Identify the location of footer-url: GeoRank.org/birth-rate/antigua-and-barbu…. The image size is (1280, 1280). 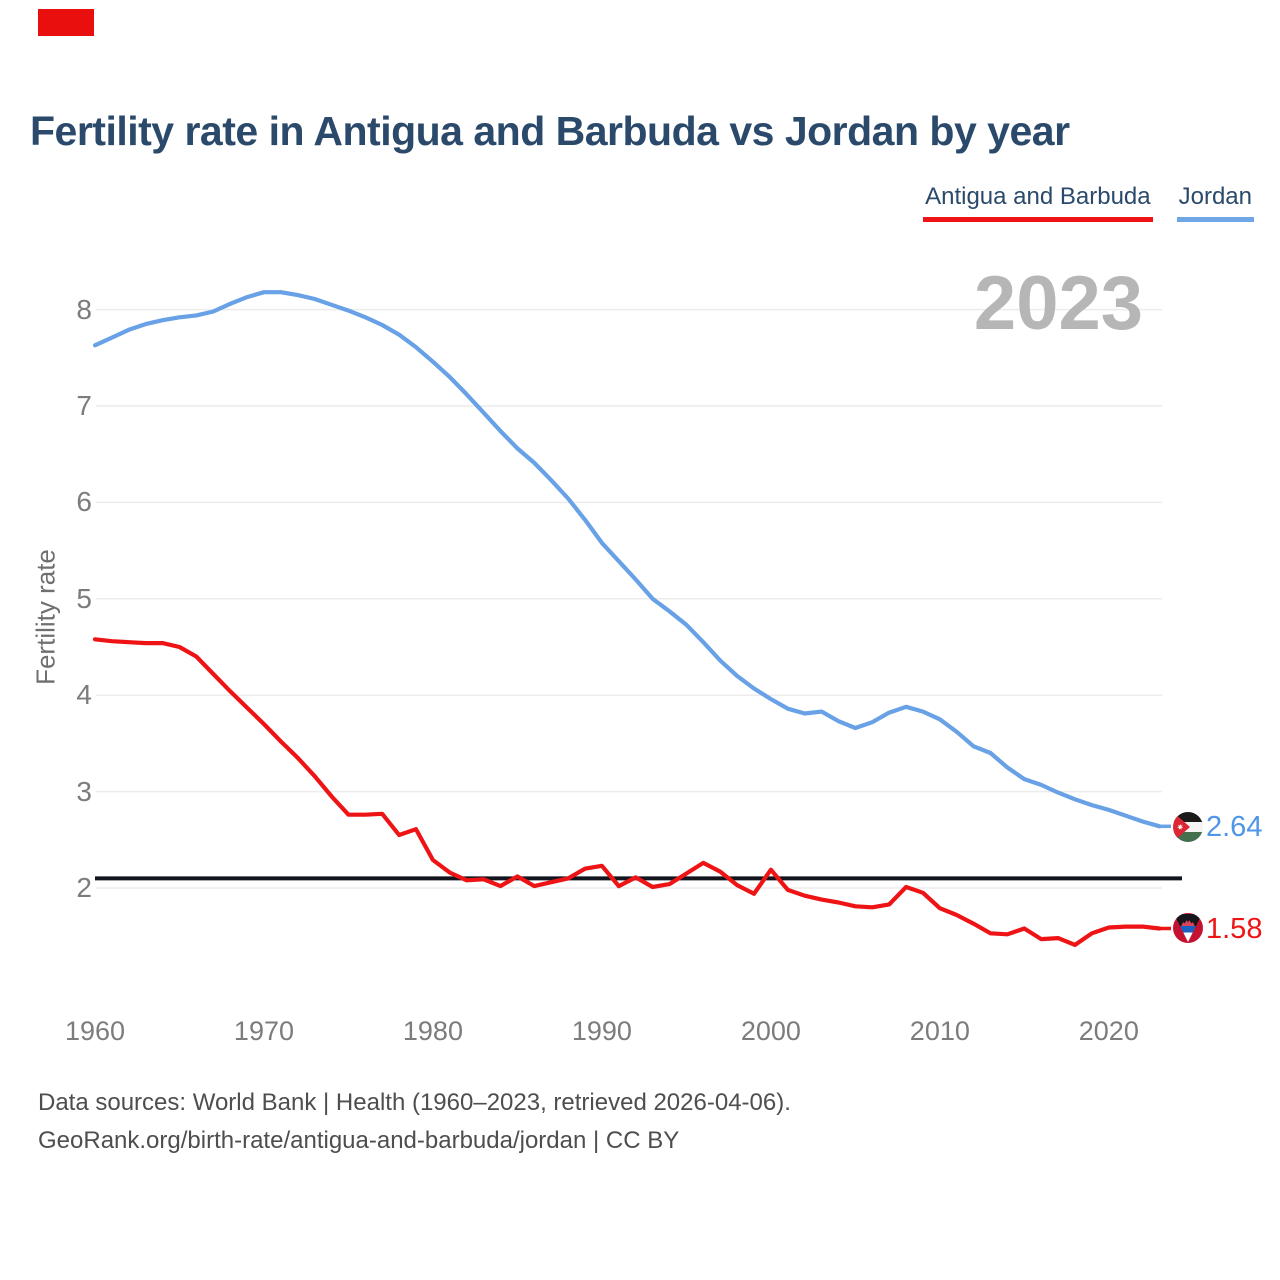
(359, 1140).